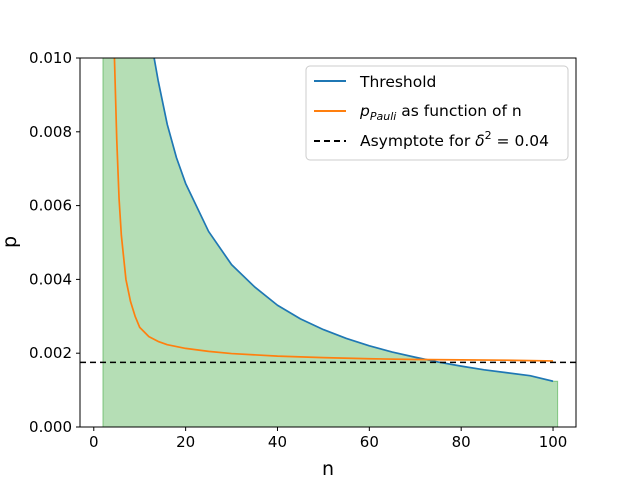  What do you see at coordinates (50, 206) in the screenshot?
I see `y-tick-label: 0.006` at bounding box center [50, 206].